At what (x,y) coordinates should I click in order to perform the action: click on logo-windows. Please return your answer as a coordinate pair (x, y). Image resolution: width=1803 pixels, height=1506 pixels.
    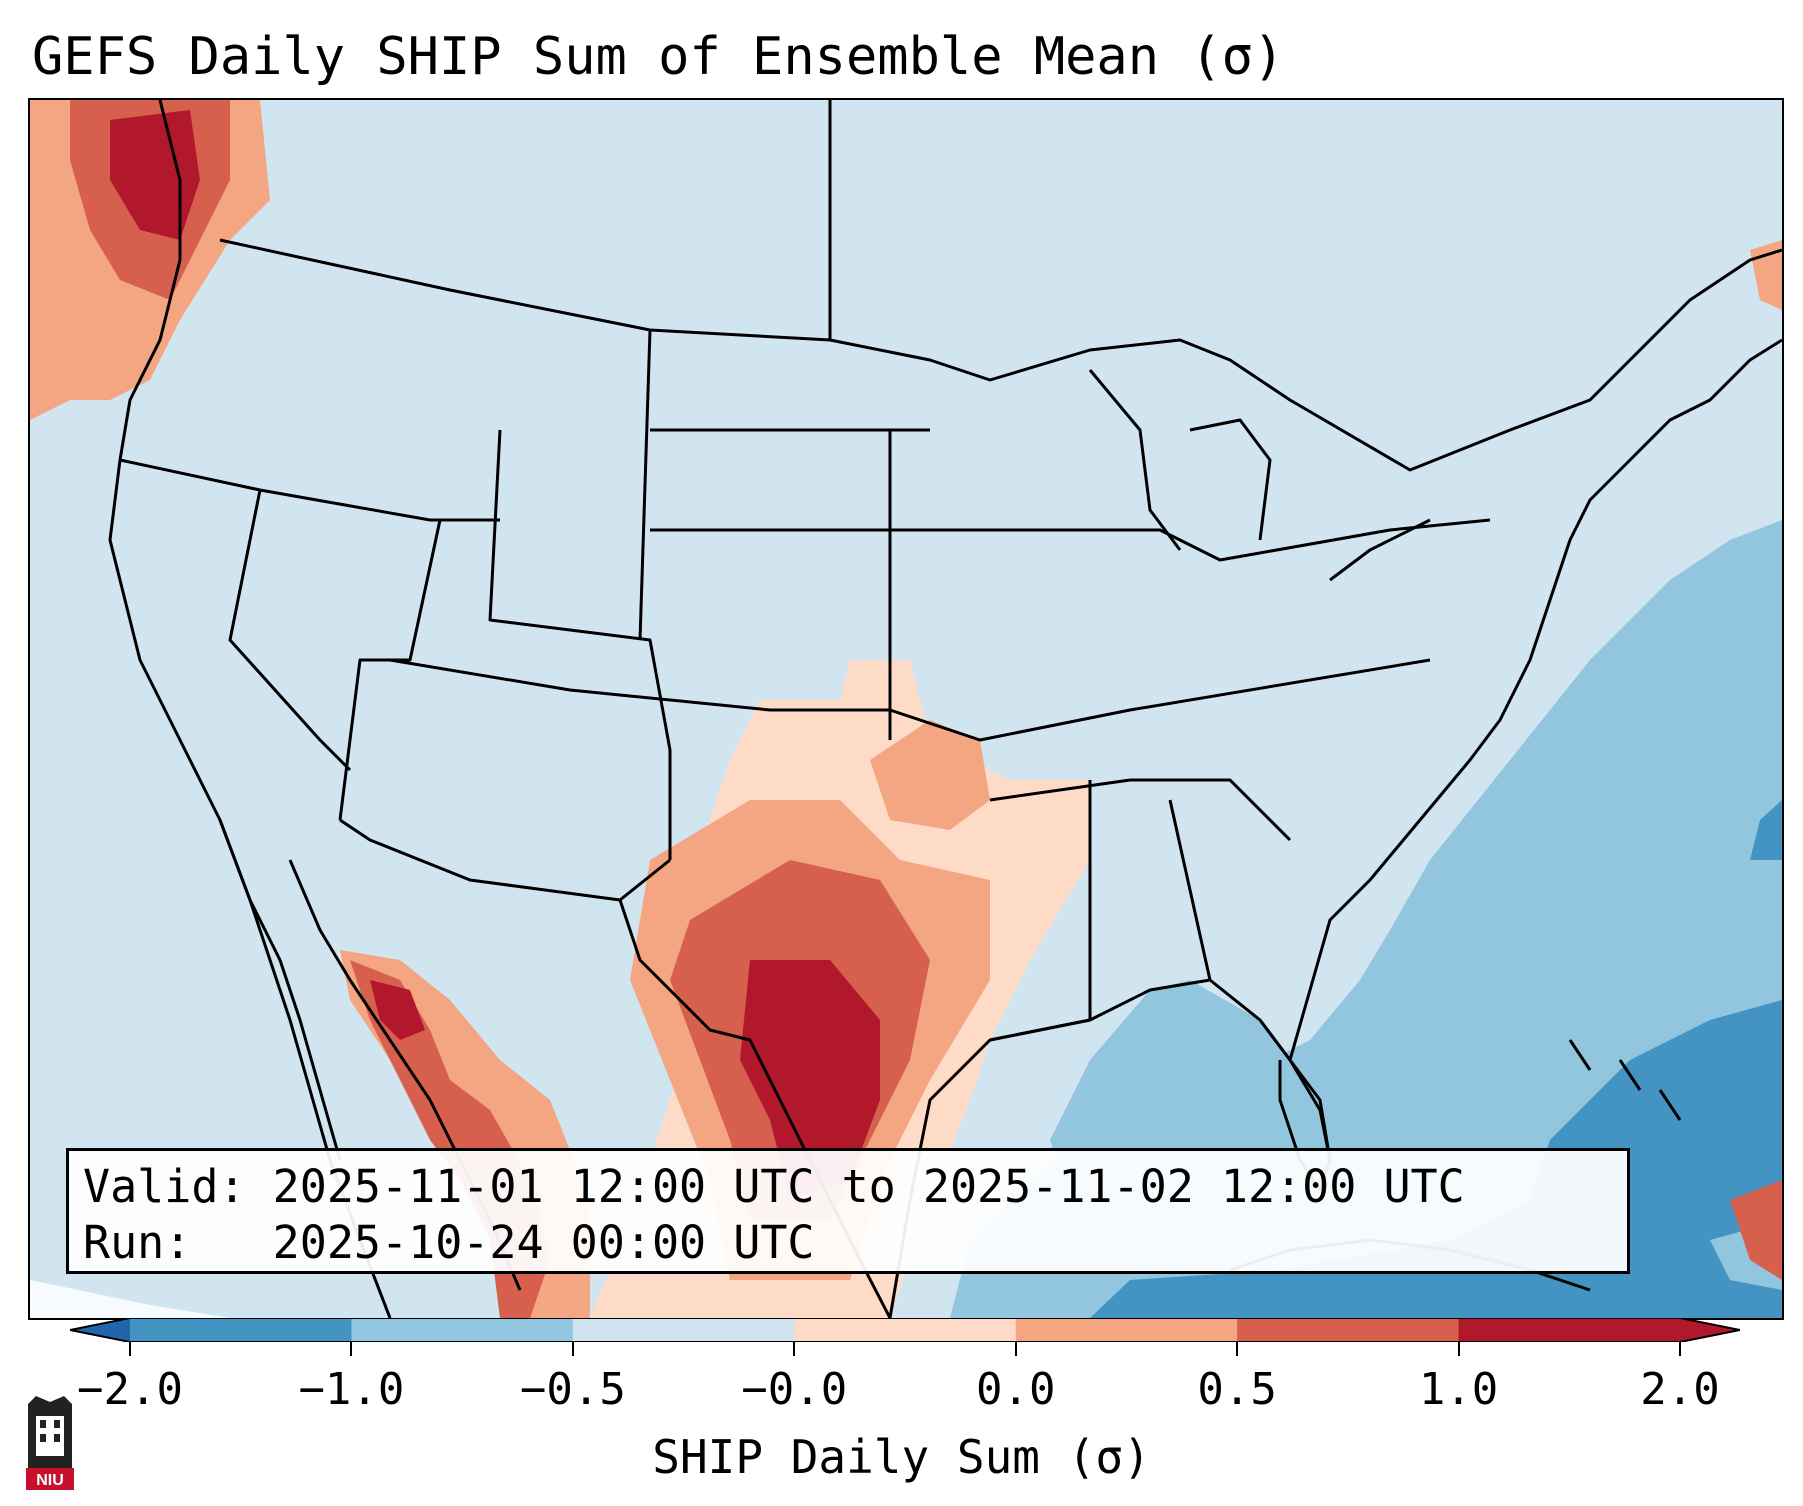
    Looking at the image, I should click on (50, 1431).